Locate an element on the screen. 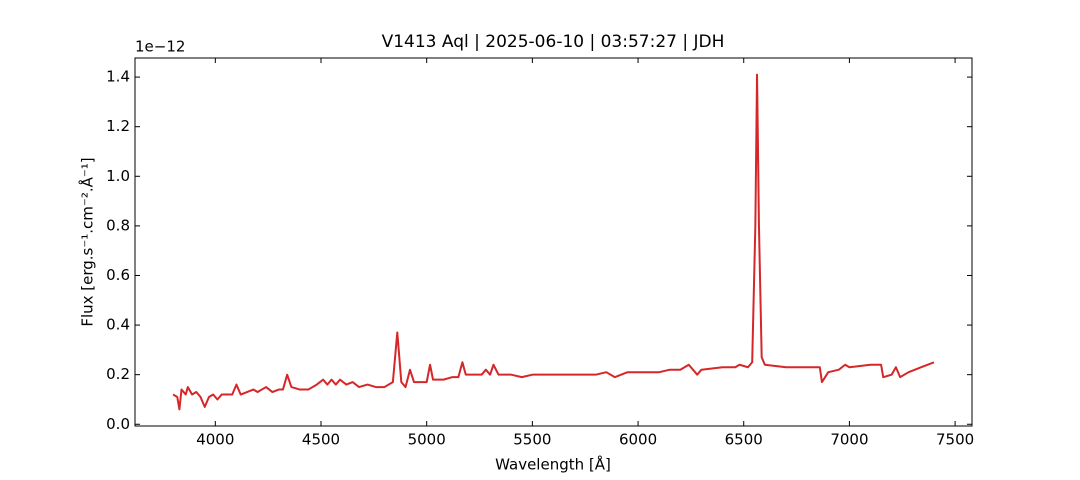 The image size is (1080, 480). y-offset-label: 1e−12 is located at coordinates (160, 47).